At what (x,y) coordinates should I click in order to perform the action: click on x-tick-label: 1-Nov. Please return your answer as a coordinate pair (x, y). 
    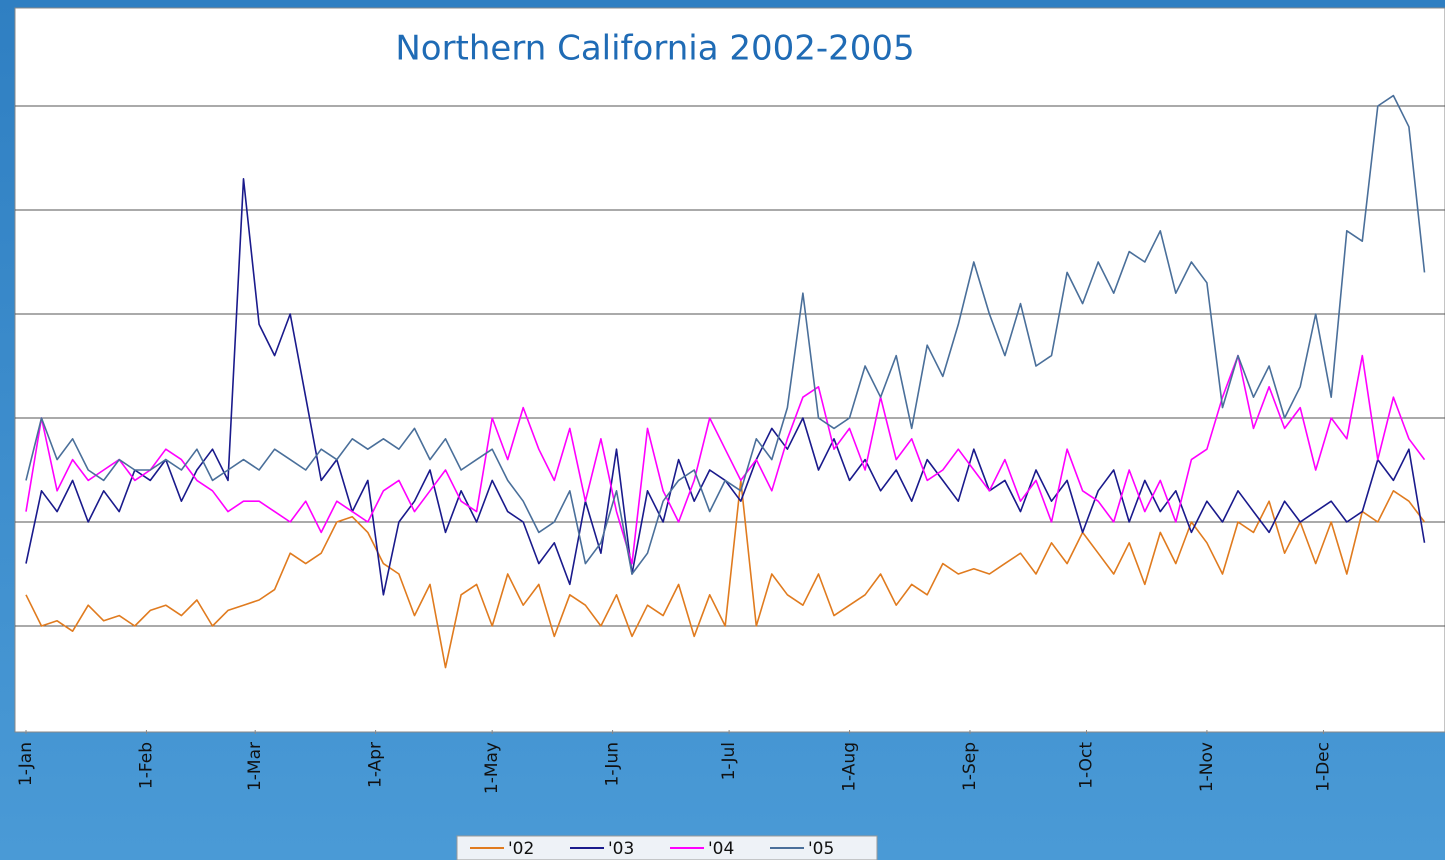
    Looking at the image, I should click on (1207, 767).